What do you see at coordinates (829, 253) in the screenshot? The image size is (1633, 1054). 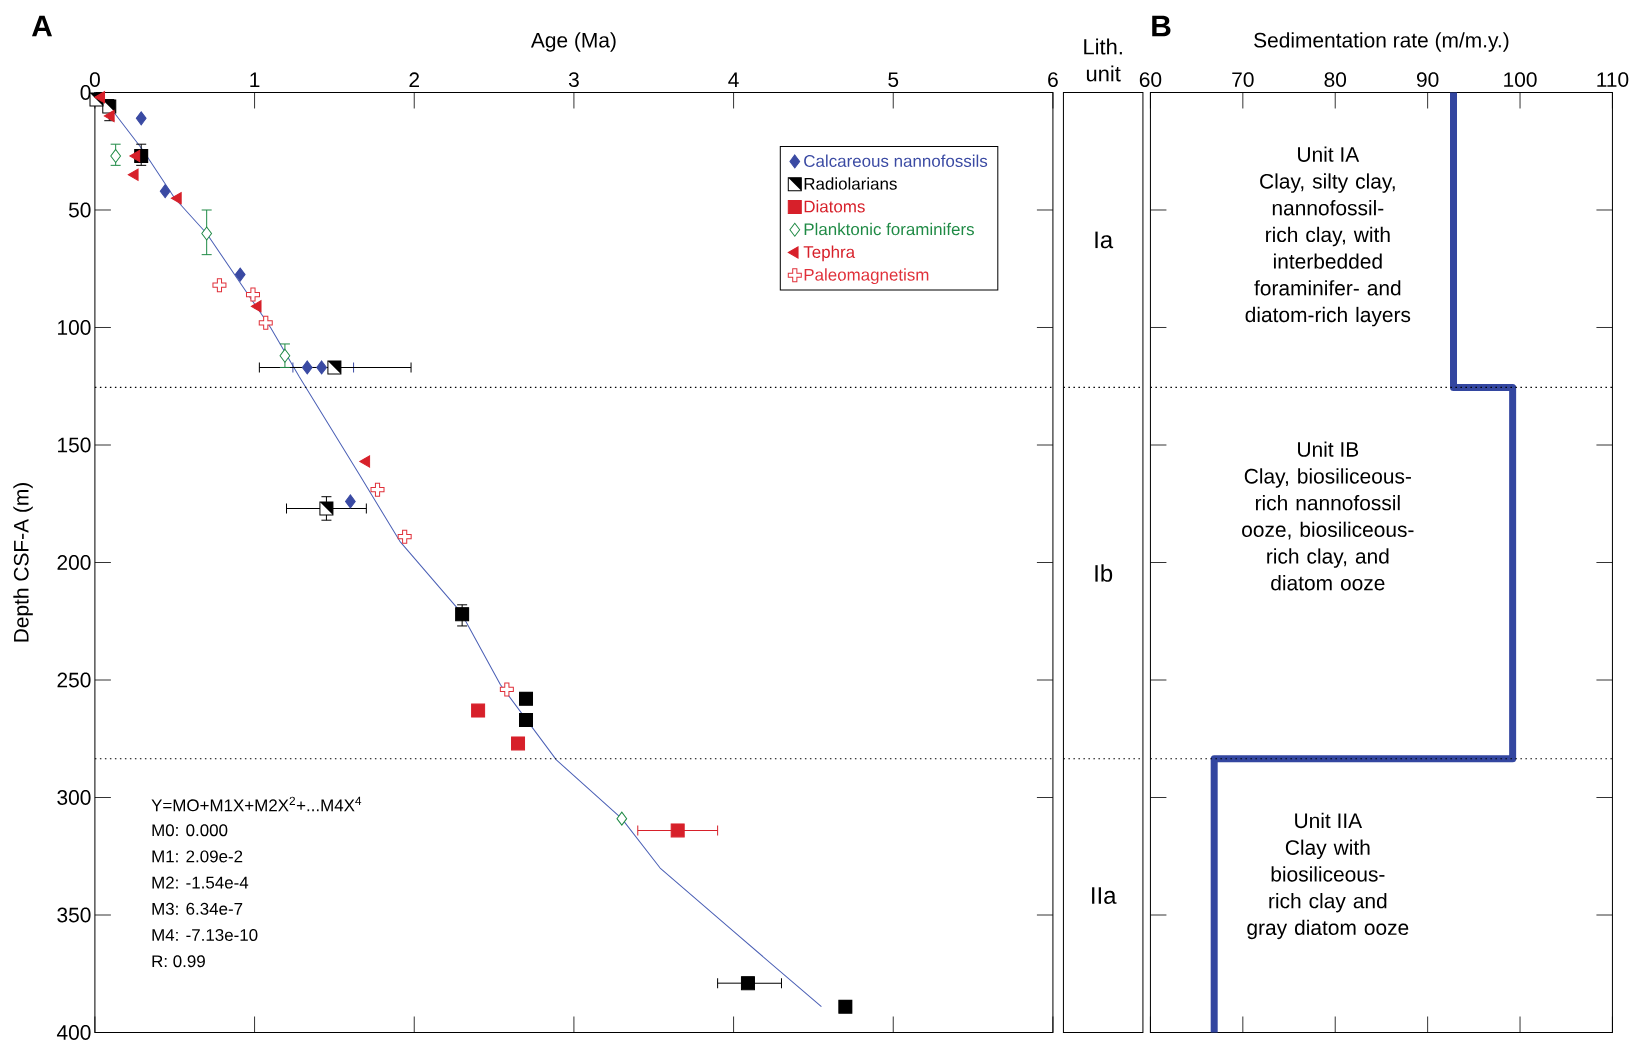 I see `legend-label: Tephra` at bounding box center [829, 253].